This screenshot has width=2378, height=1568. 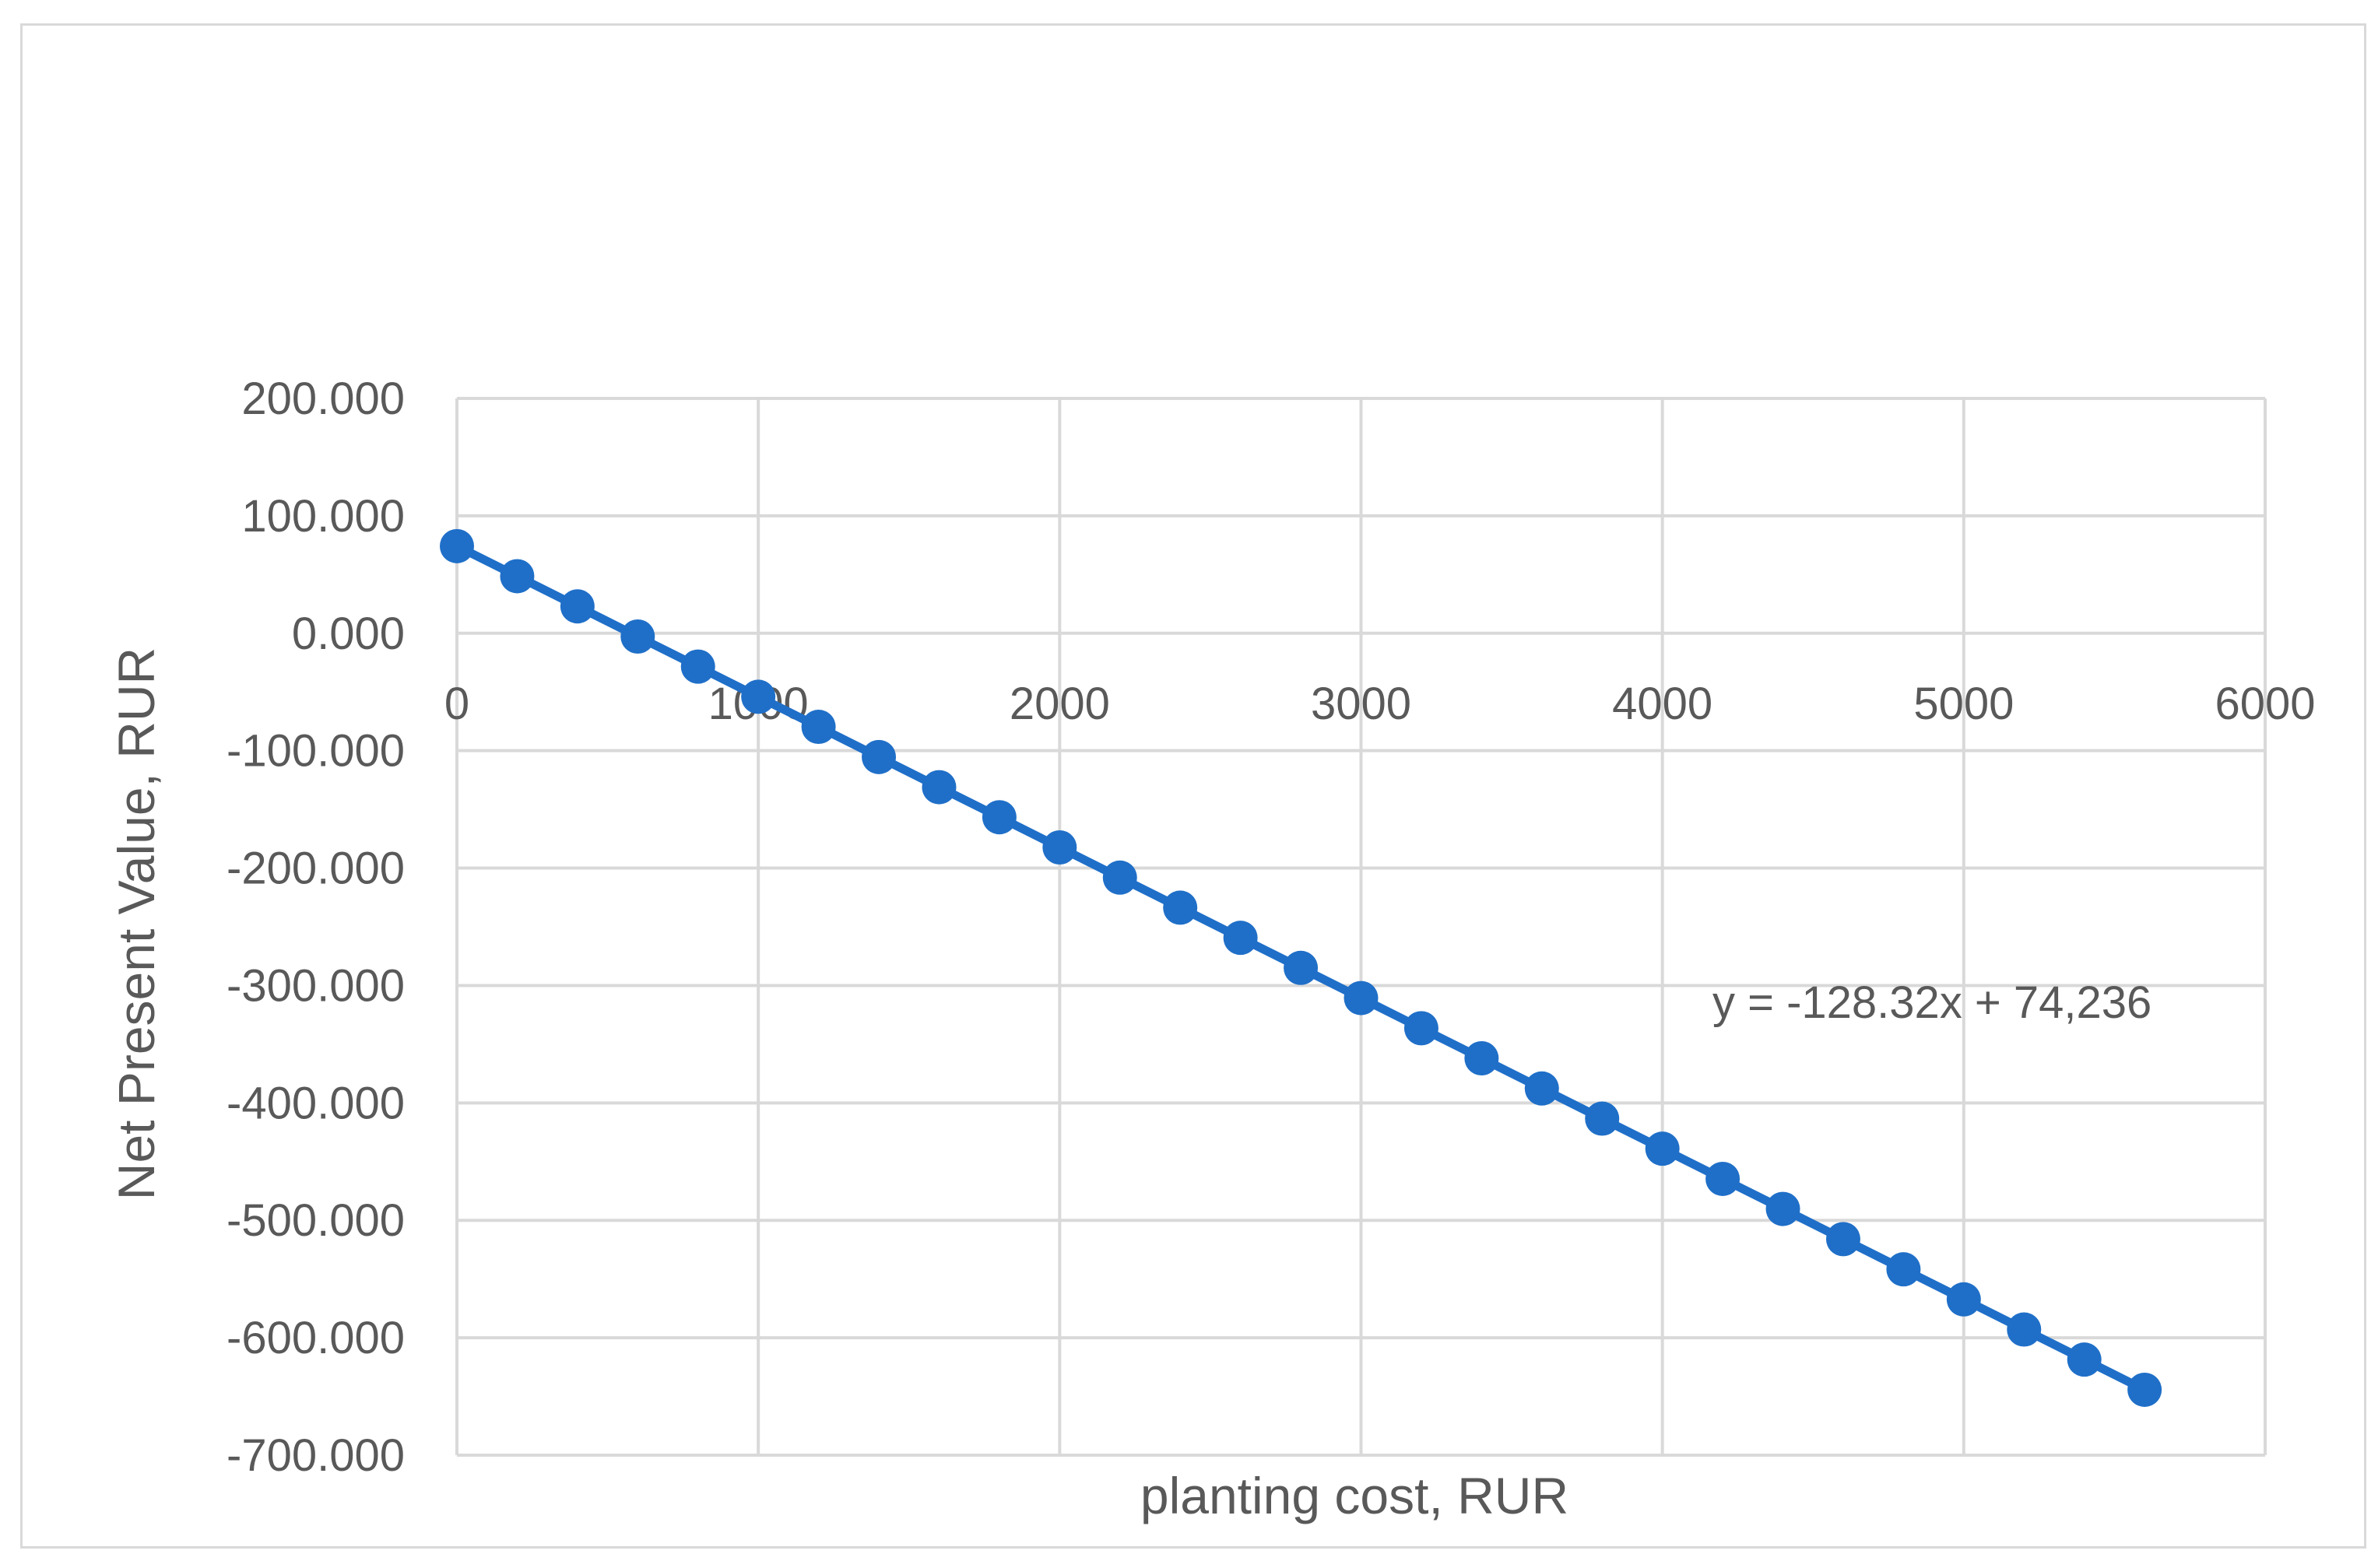 I want to click on y-tick-label: -500.000, so click(x=316, y=1220).